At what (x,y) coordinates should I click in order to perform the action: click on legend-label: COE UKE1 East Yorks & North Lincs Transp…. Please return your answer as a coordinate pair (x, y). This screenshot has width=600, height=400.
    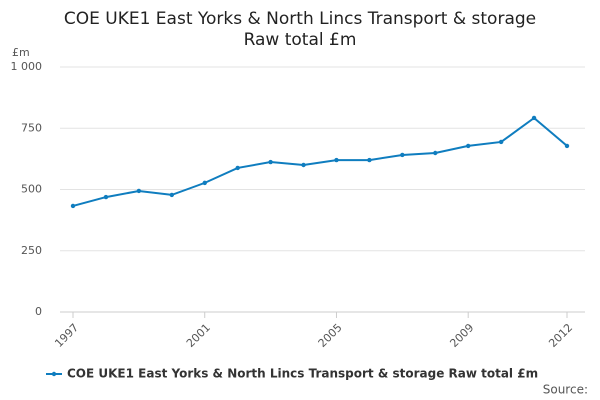
    Looking at the image, I should click on (302, 374).